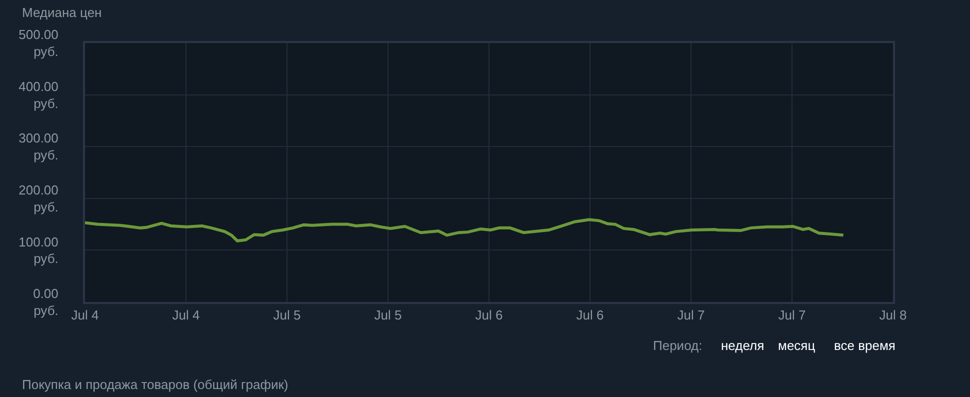  Describe the element at coordinates (677, 345) in the screenshot. I see `text: Период:` at that location.